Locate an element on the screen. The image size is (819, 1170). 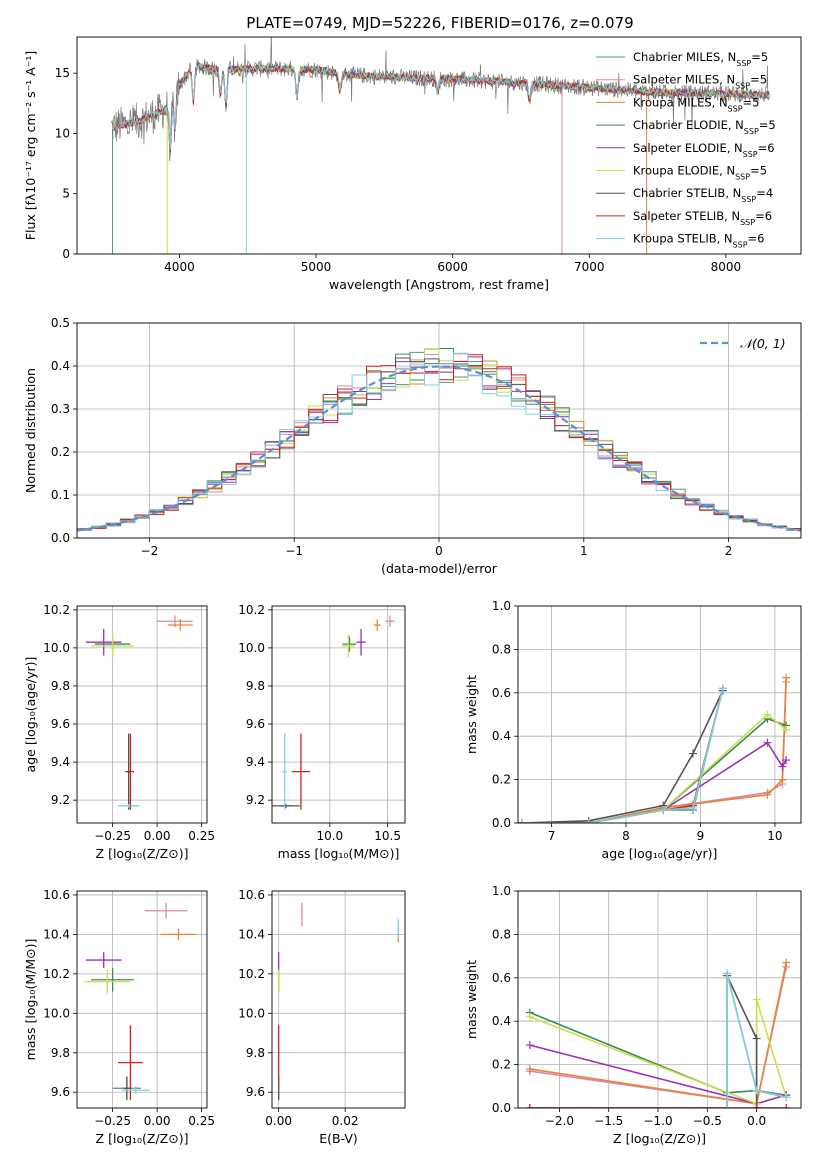
x-axis-label: age [log₁₀(age/yr)] is located at coordinates (660, 853).